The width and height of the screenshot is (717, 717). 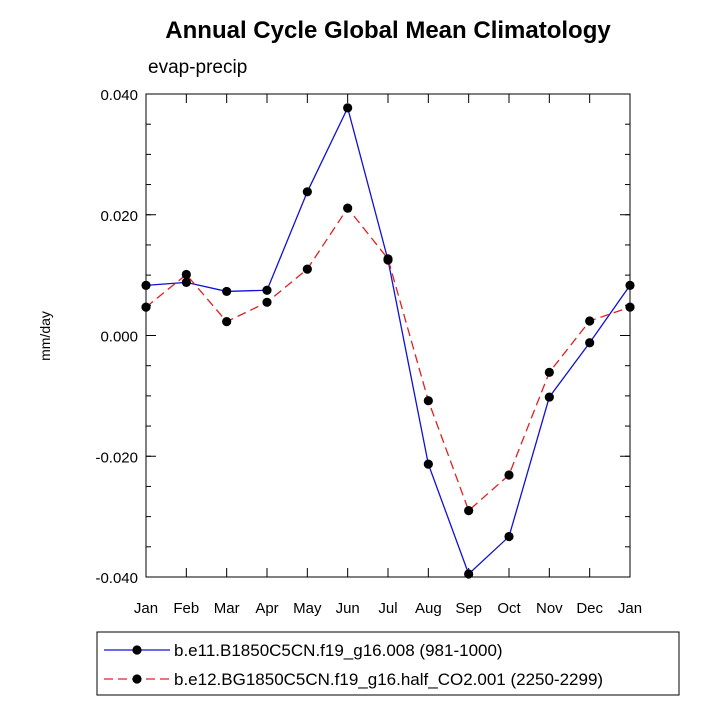 I want to click on legend-label-1: b.e11.B1850C5CN.f19_g16.008 (981-1000), so click(x=338, y=650).